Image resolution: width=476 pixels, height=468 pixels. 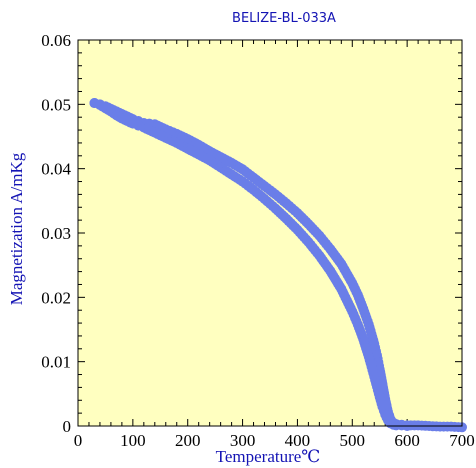 I want to click on x-tick-label: 0, so click(x=78, y=440).